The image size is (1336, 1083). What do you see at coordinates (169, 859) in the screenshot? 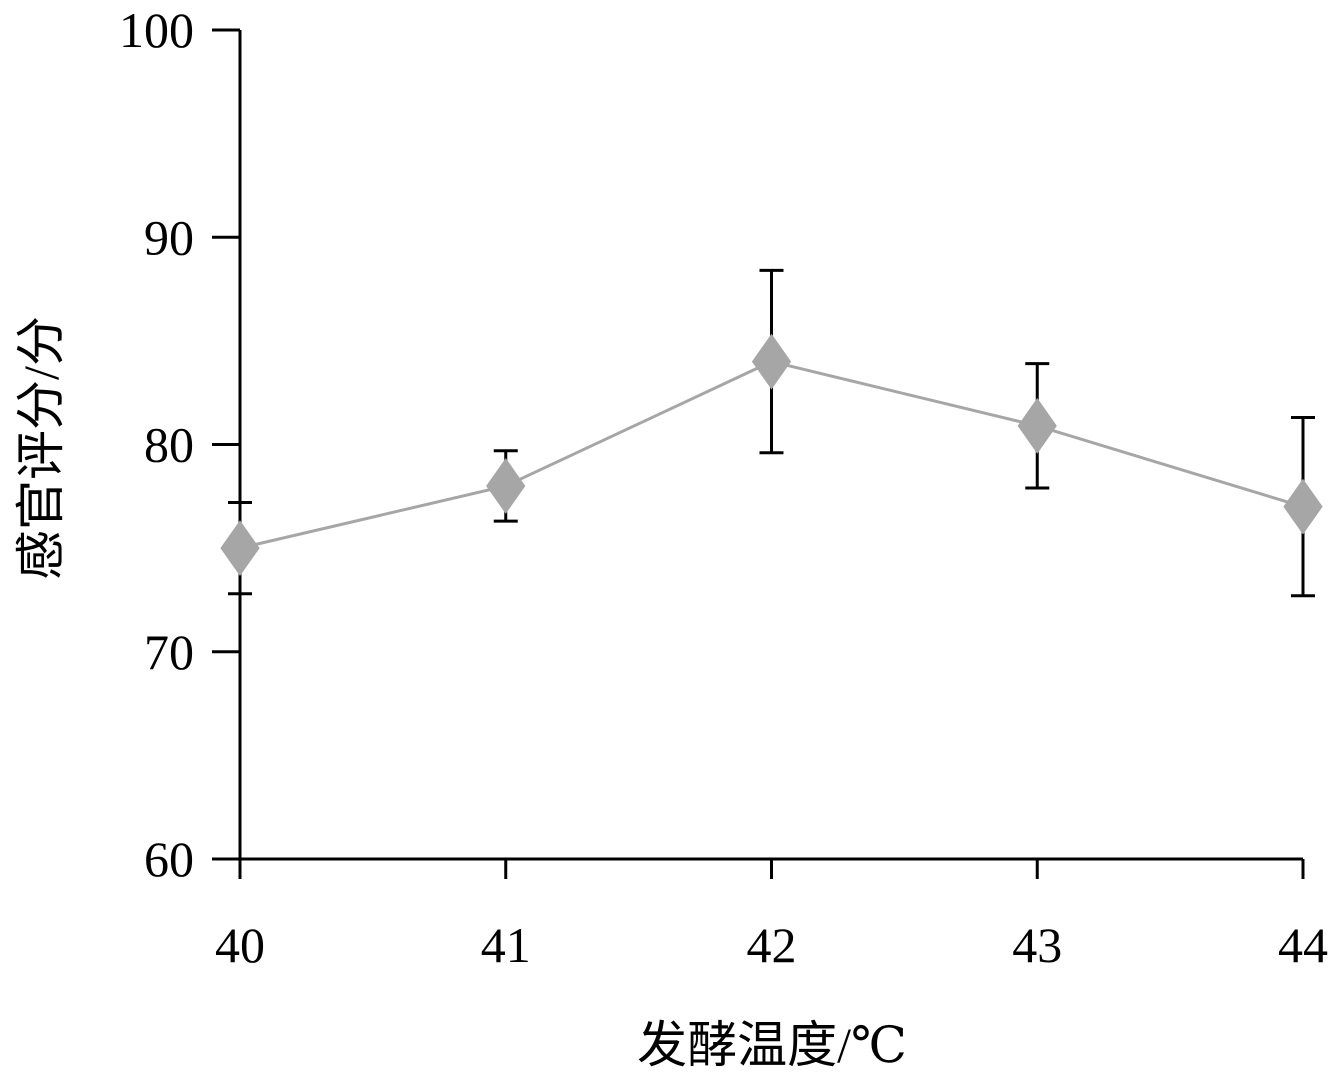
I see `y-tick-label: 60` at bounding box center [169, 859].